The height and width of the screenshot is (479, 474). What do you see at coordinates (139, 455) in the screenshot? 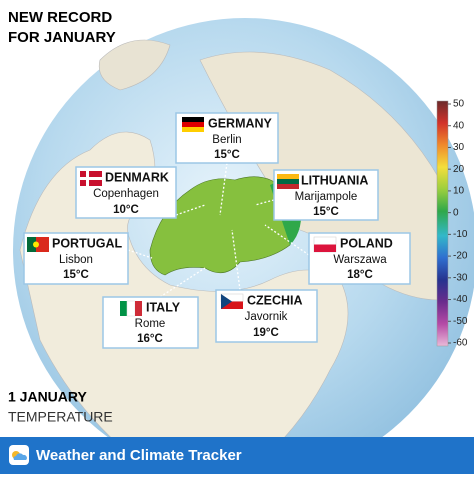
I see `footer-title: Weather and Climate Tracker` at bounding box center [139, 455].